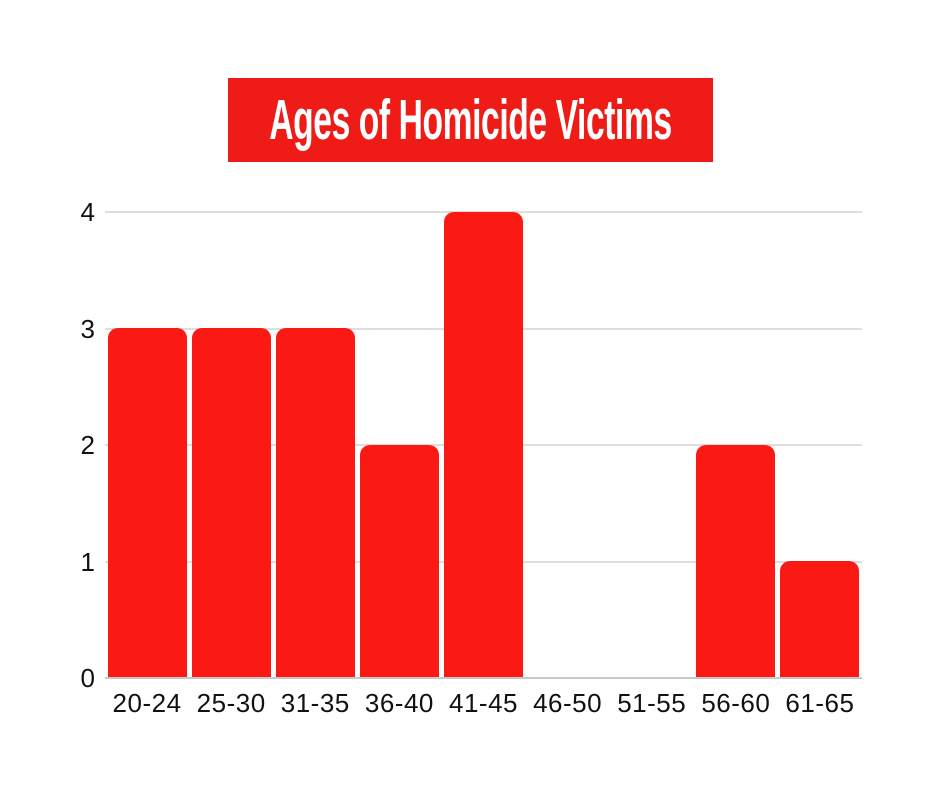 Image resolution: width=940 pixels, height=788 pixels. I want to click on y-tick-label-0: 0, so click(87, 678).